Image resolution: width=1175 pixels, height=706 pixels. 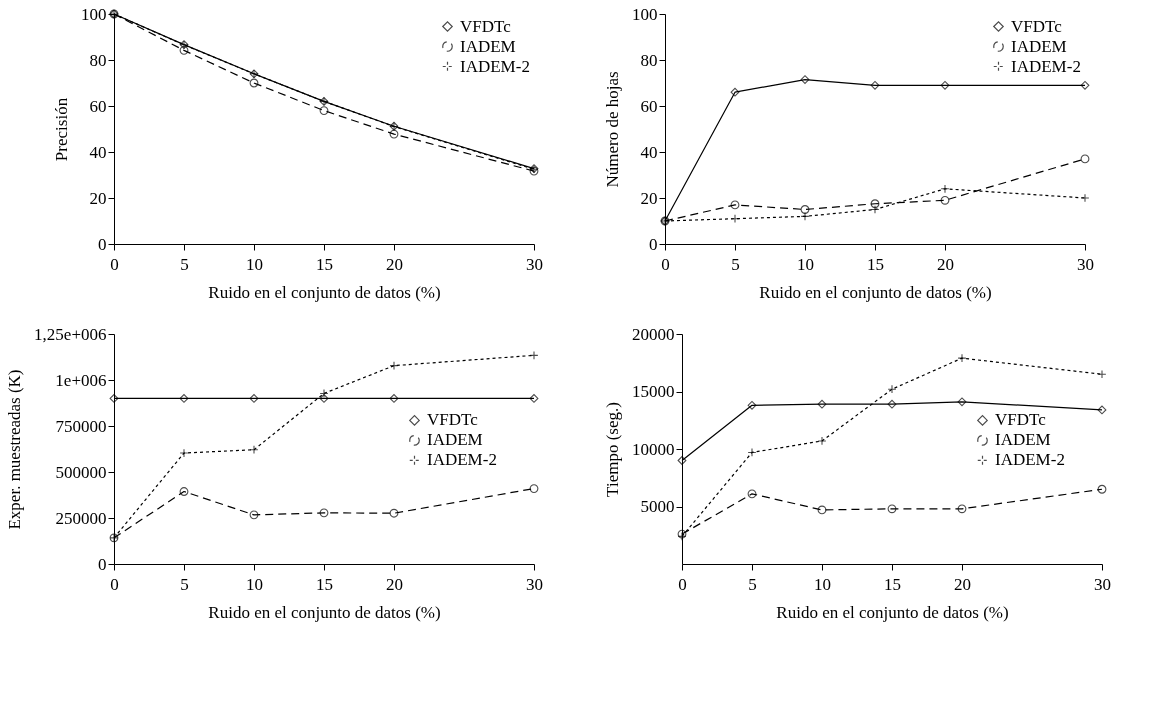 I want to click on y-axis-title: Precisión, so click(x=61, y=129).